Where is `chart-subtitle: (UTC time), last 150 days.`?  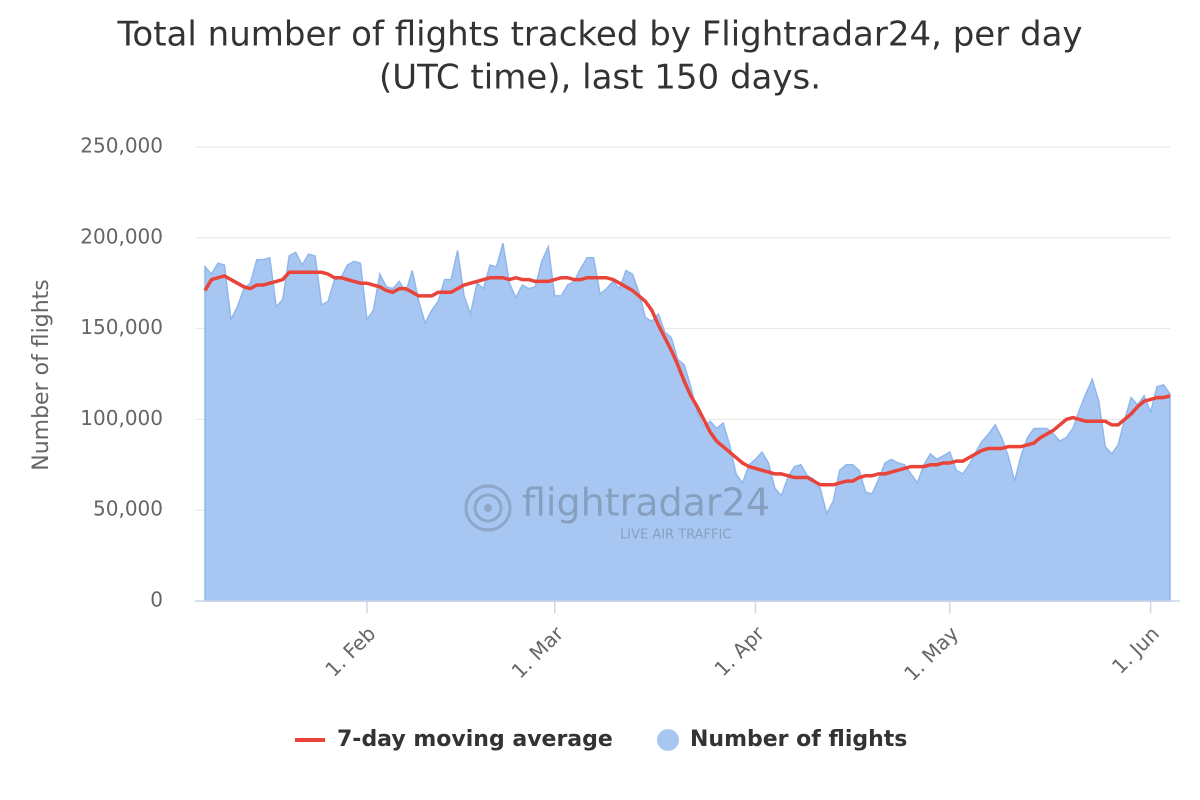 chart-subtitle: (UTC time), last 150 days. is located at coordinates (600, 78).